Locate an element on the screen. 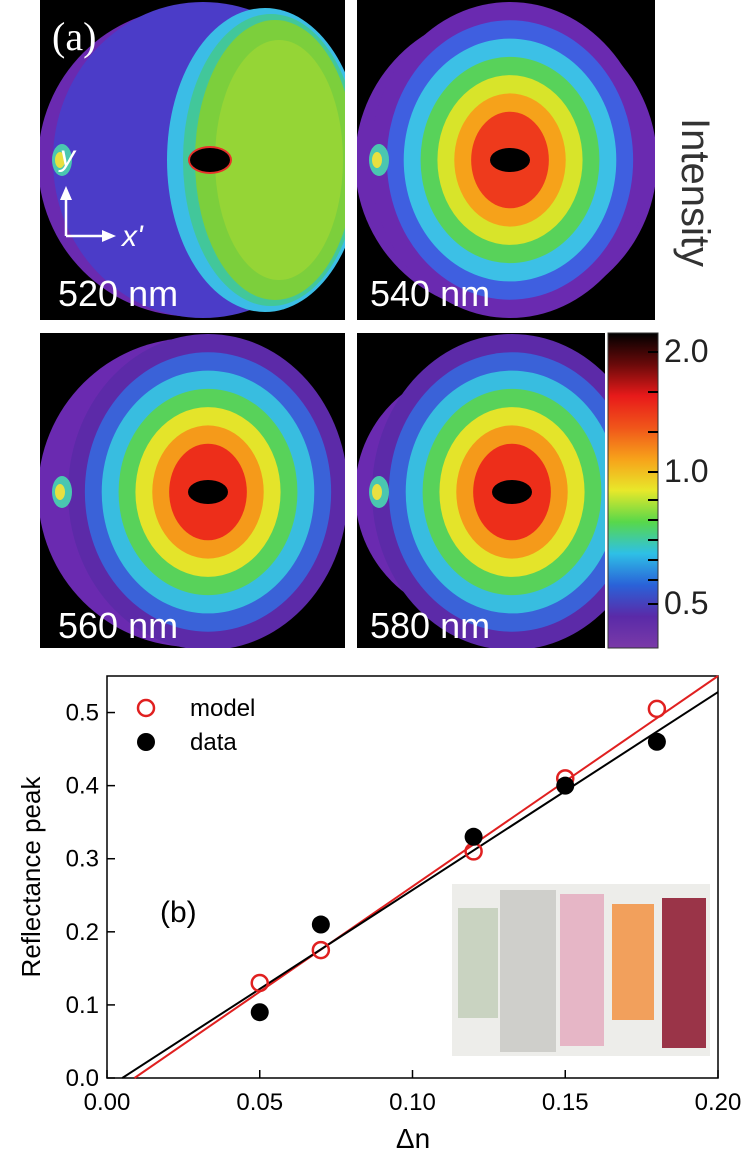 Image resolution: width=753 pixels, height=1157 pixels. colorbar-tick-1: 1.0 is located at coordinates (686, 471).